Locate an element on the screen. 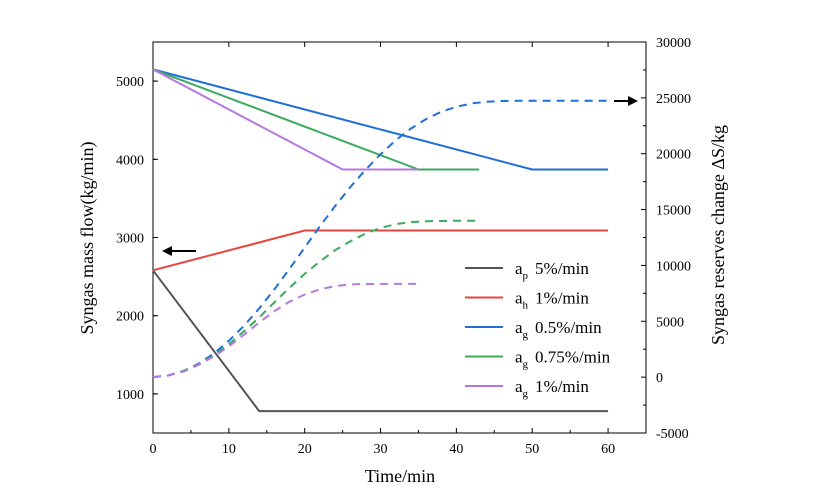 The height and width of the screenshot is (490, 822). y-left-tick-label: 3000 is located at coordinates (130, 239).